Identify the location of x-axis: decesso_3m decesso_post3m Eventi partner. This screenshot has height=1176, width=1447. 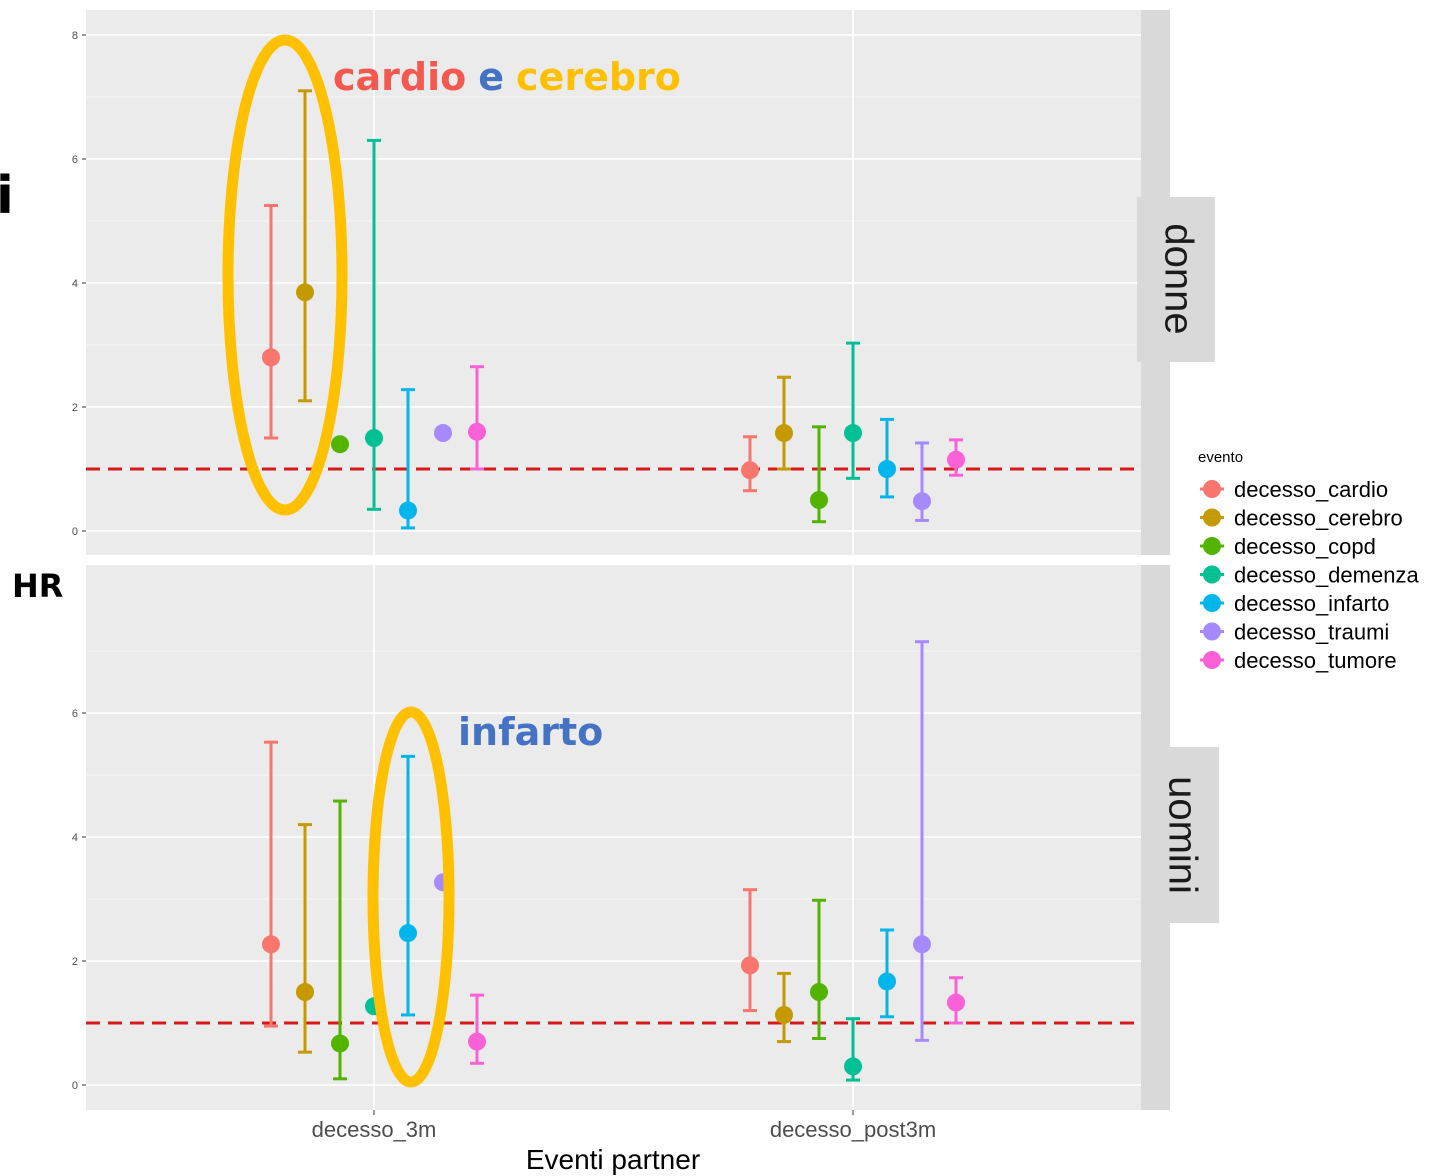
(624, 1142).